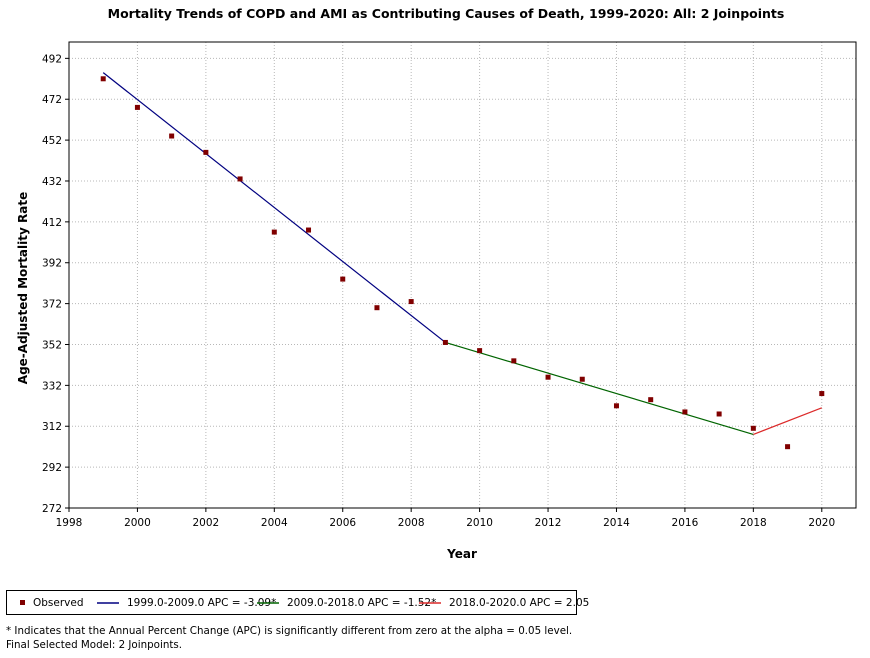  What do you see at coordinates (22, 602) in the screenshot?
I see `observed-marker-icon` at bounding box center [22, 602].